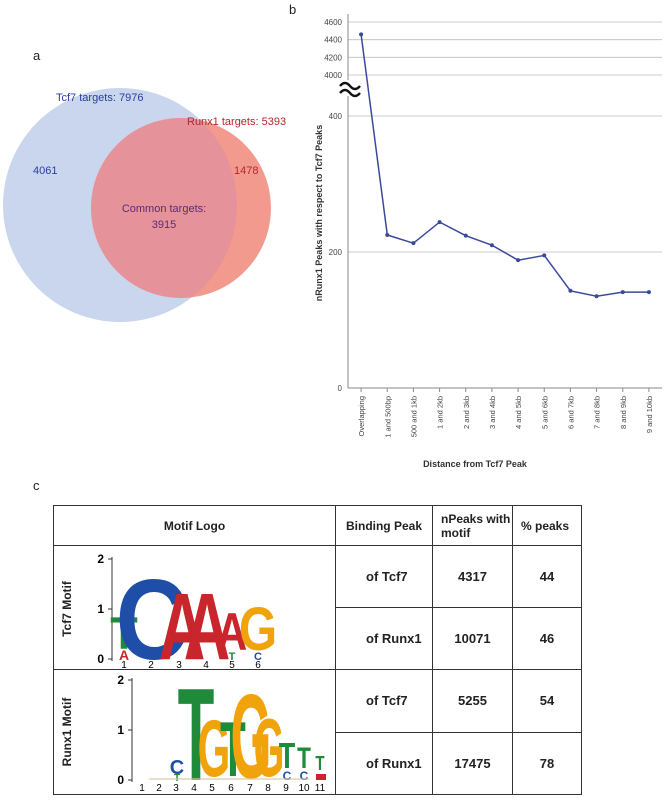  What do you see at coordinates (258, 629) in the screenshot?
I see `tcf7-logo-letter: G` at bounding box center [258, 629].